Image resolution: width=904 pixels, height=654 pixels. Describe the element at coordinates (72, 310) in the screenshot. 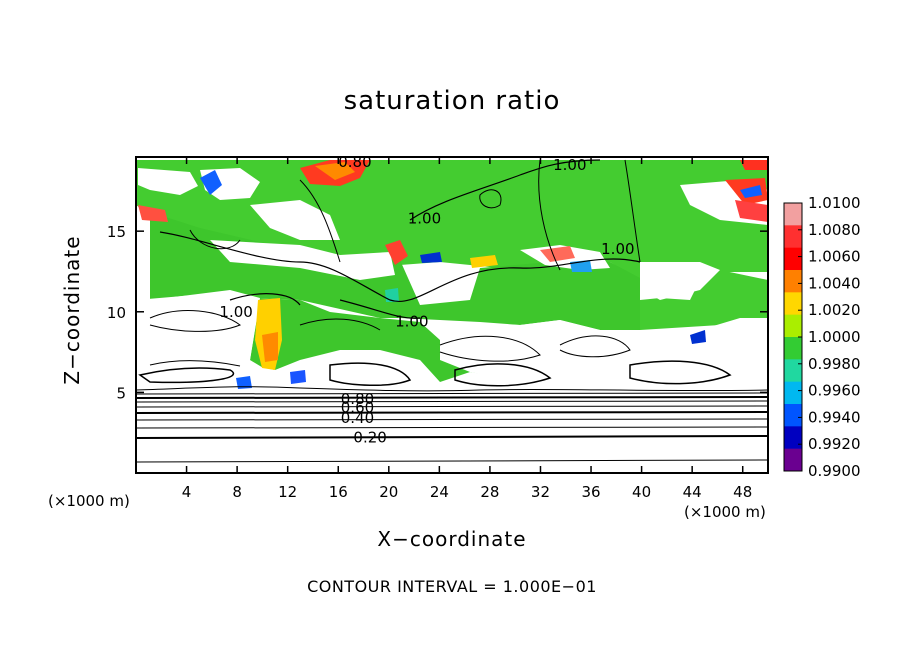

I see `y-axis-title: Z−coordinate` at that location.